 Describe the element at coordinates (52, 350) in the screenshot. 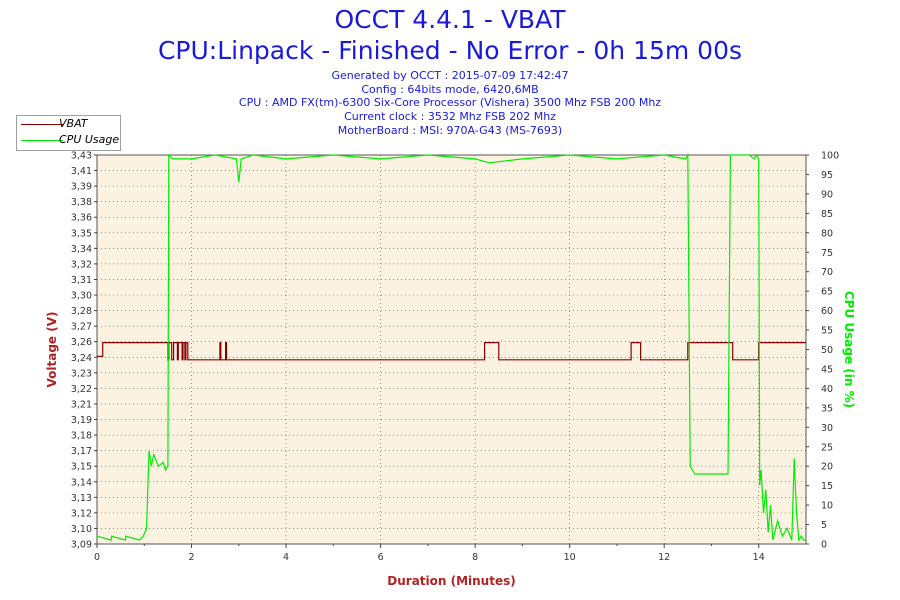

I see `y-axis-label: Voltage (V)` at that location.